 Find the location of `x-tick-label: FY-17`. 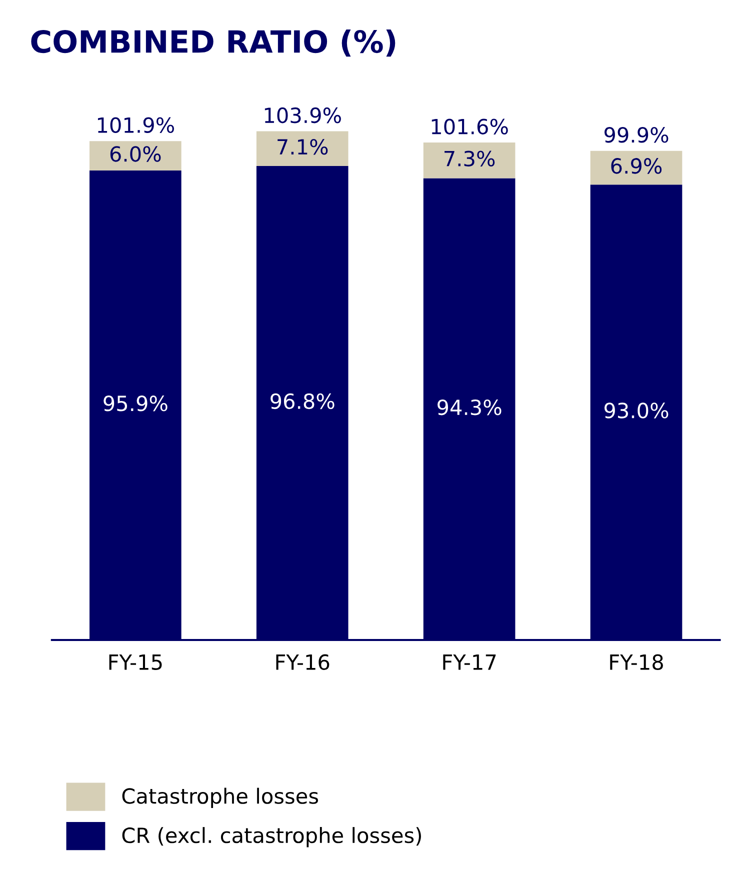

x-tick-label: FY-17 is located at coordinates (469, 662).